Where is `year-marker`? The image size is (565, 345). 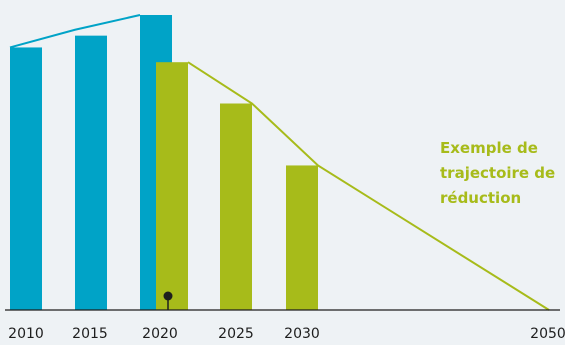 year-marker is located at coordinates (168, 300).